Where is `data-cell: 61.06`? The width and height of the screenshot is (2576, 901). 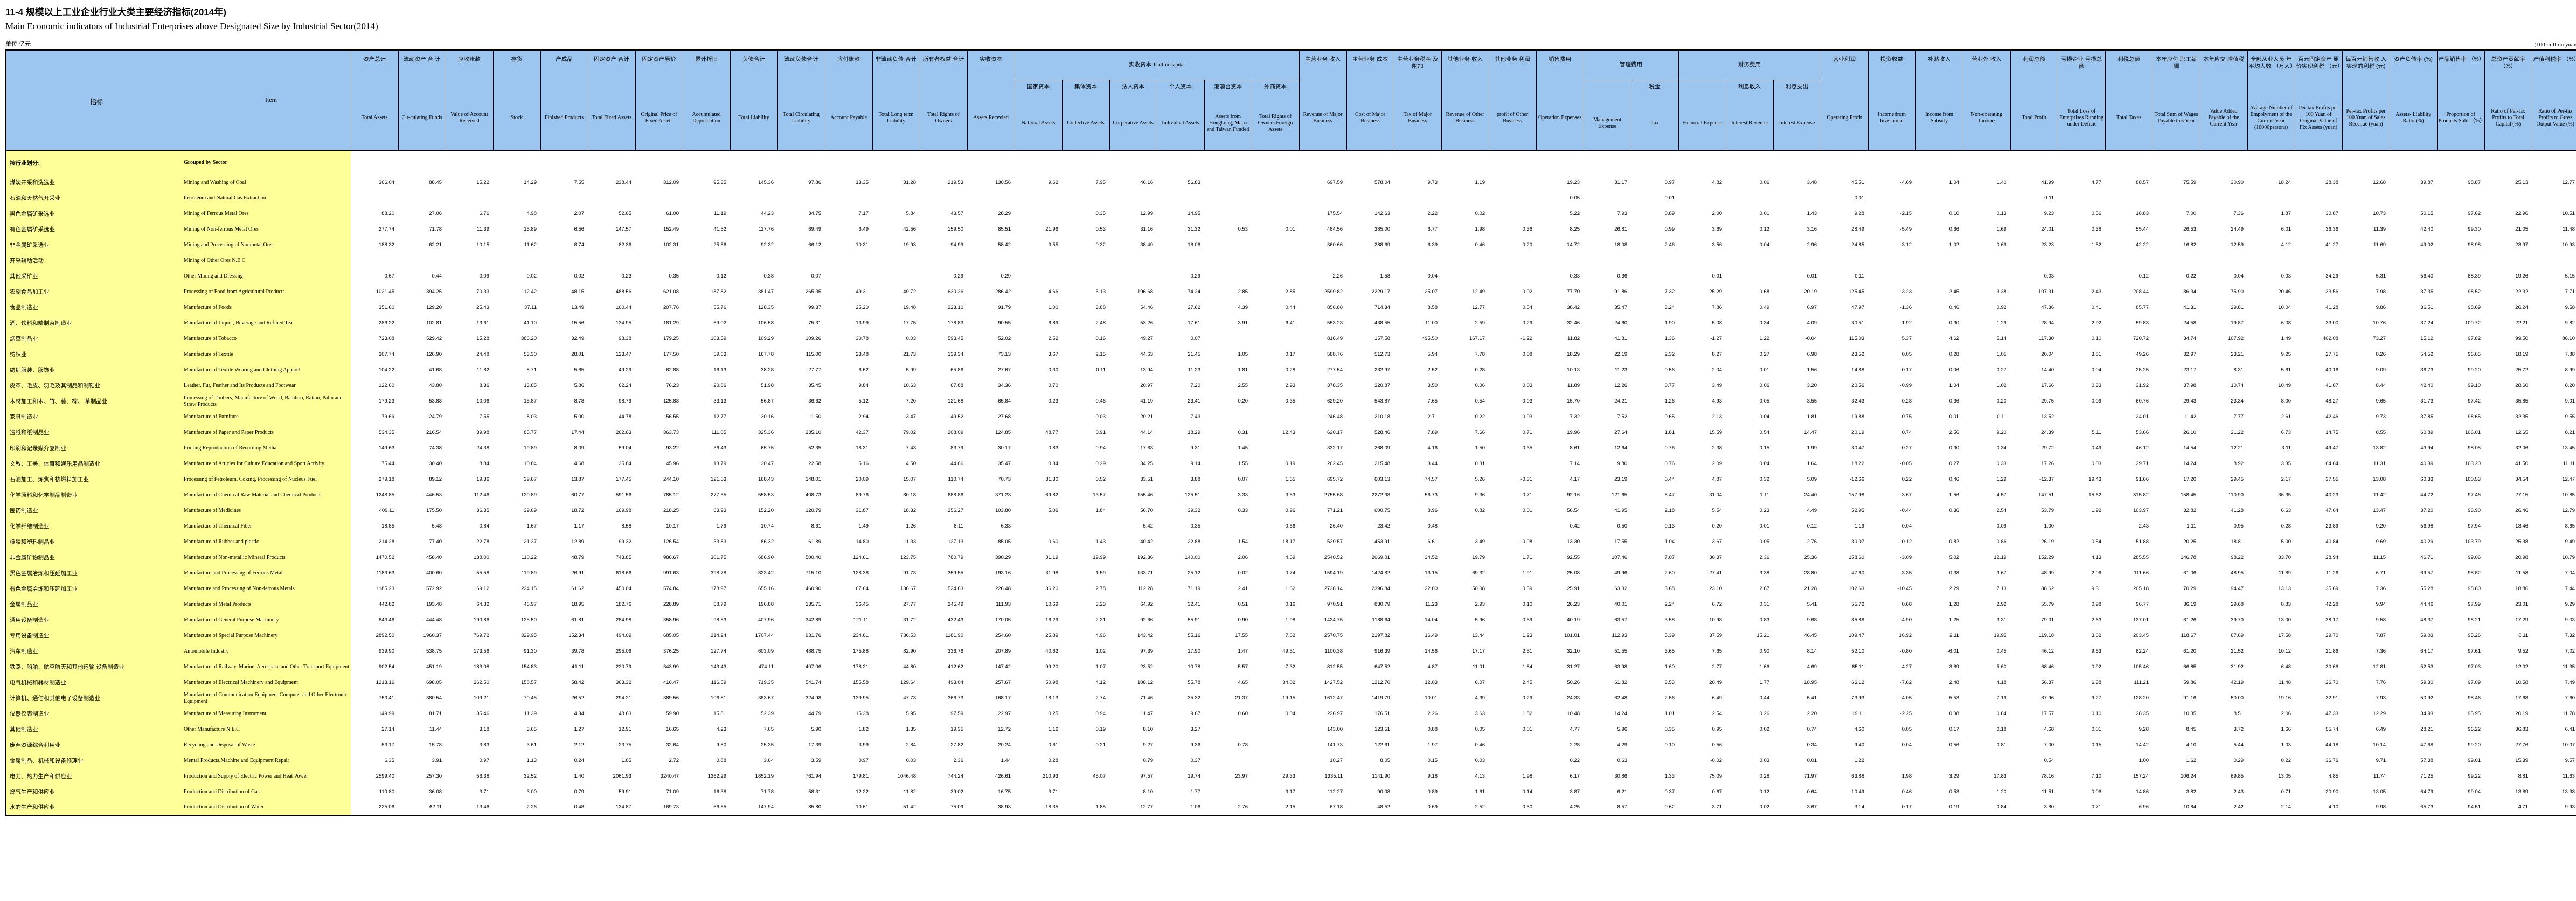
data-cell: 61.06 is located at coordinates (2190, 573).